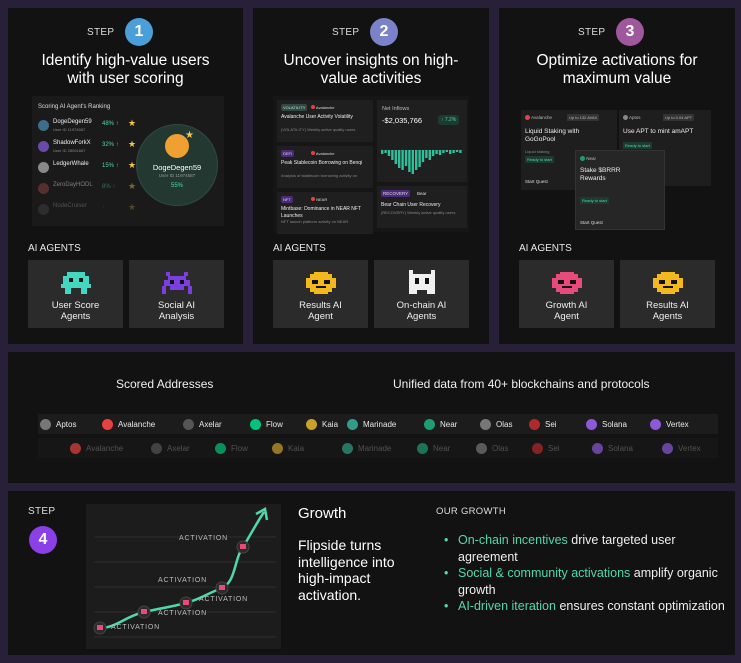  What do you see at coordinates (176, 186) in the screenshot?
I see `highlight-score: 55%` at bounding box center [176, 186].